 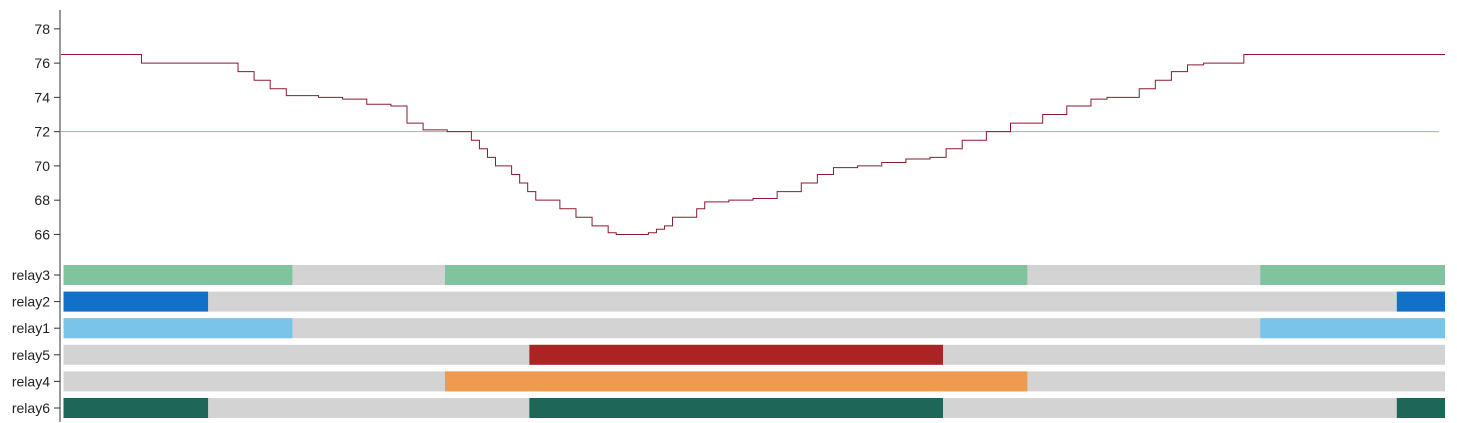 I want to click on relay-row-relay5: relay5, so click(x=728, y=354).